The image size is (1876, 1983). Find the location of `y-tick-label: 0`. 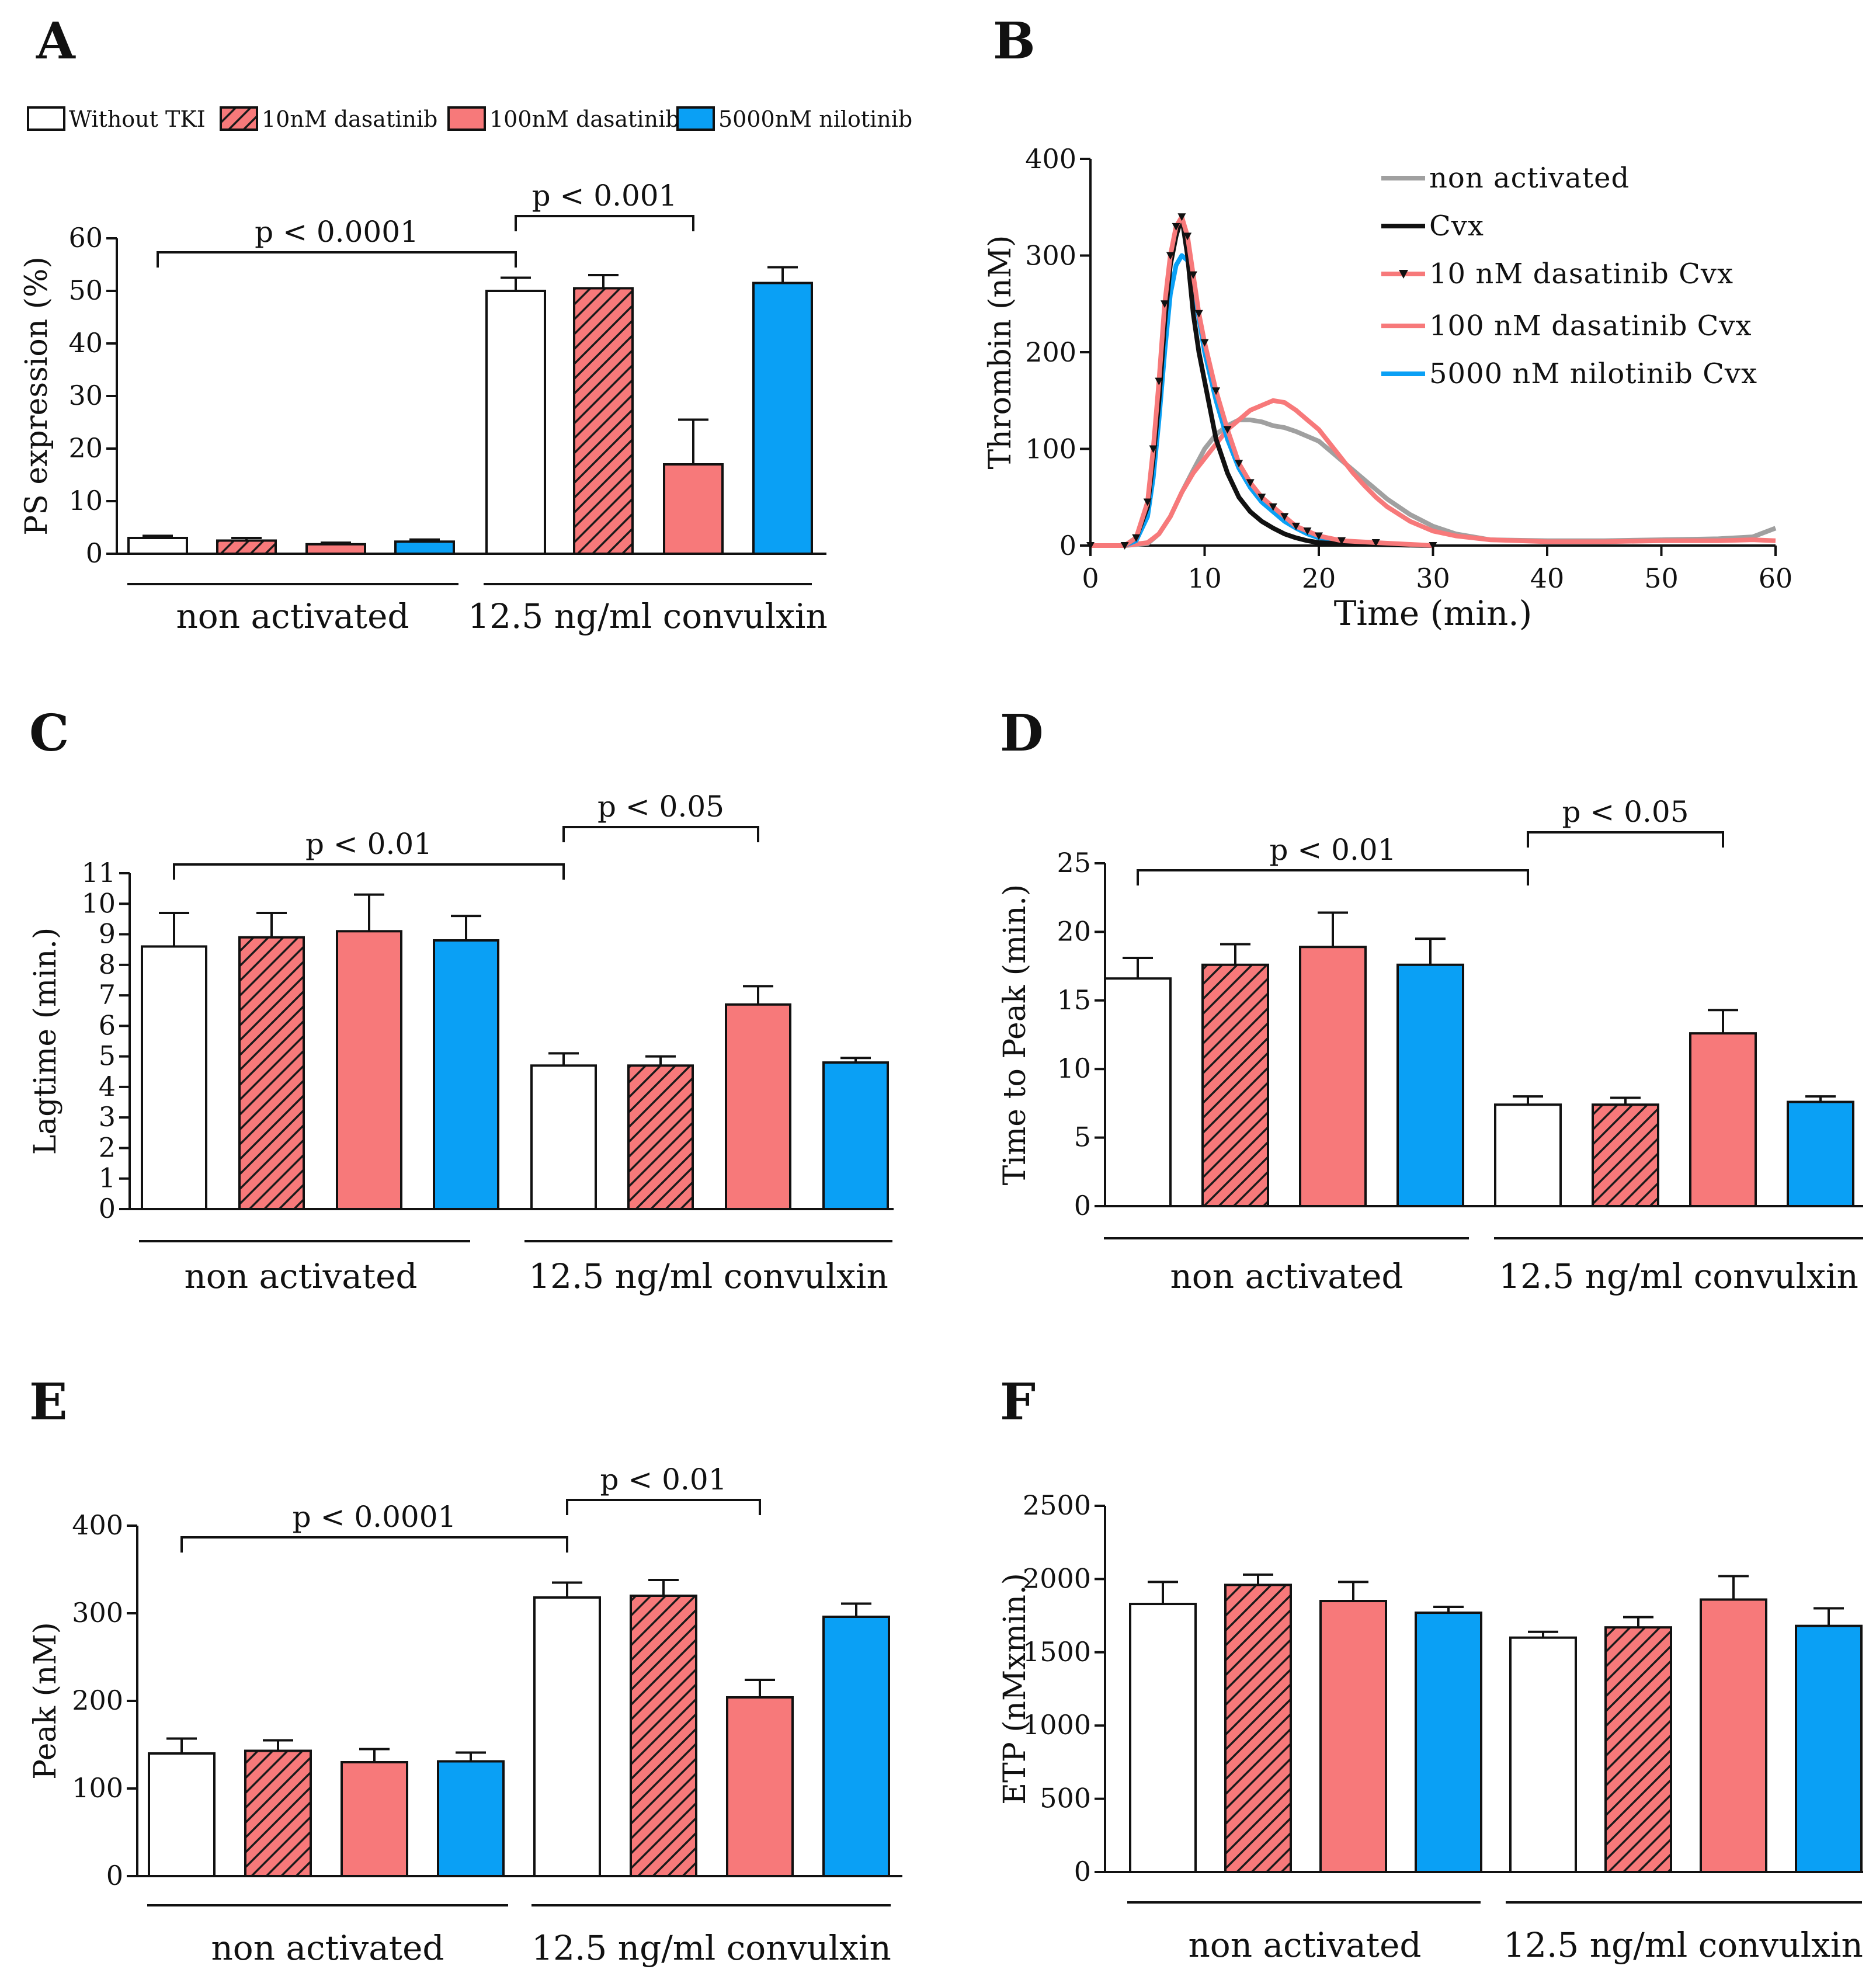

y-tick-label: 0 is located at coordinates (107, 1208).